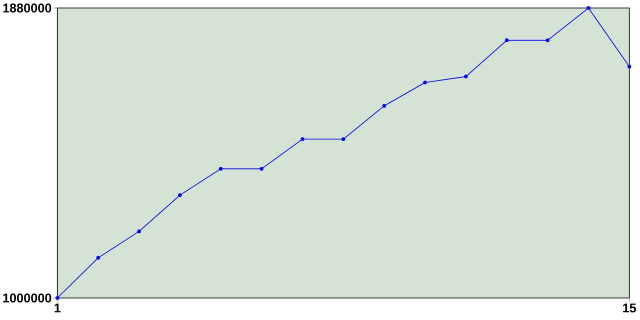 This screenshot has height=320, width=640. I want to click on y-tick-label: 1000000, so click(27, 298).